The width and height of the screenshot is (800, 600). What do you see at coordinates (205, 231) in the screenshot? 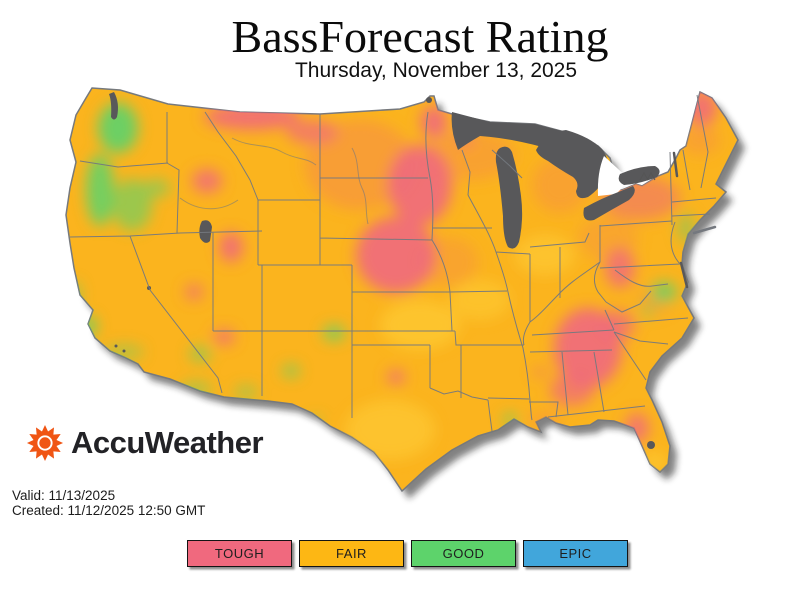
I see `great-salt-lake` at bounding box center [205, 231].